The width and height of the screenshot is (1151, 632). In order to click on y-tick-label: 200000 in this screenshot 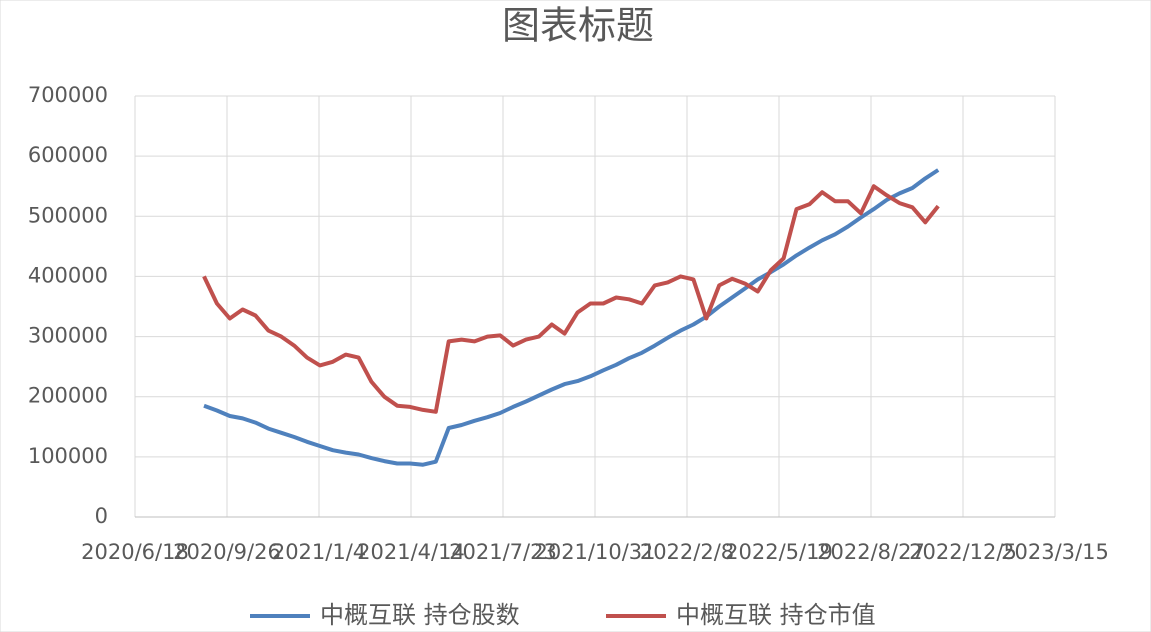, I will do `click(68, 396)`.